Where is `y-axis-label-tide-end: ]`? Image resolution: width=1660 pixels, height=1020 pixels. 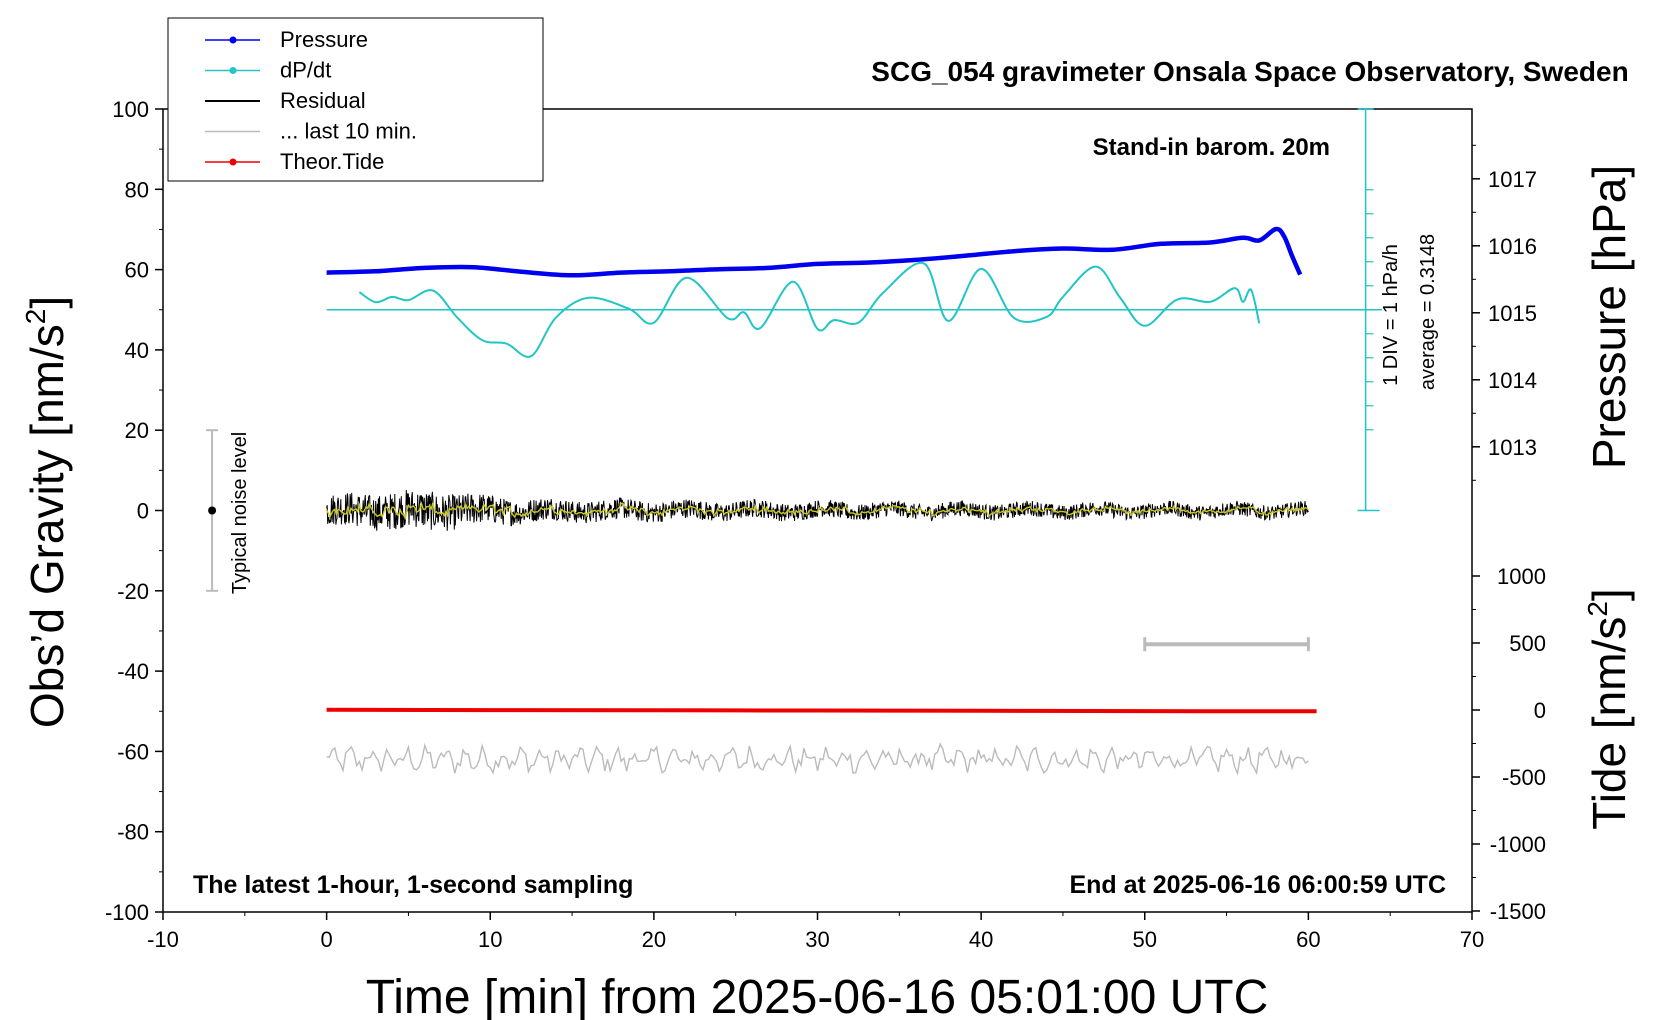
y-axis-label-tide-end: ] is located at coordinates (1609, 594).